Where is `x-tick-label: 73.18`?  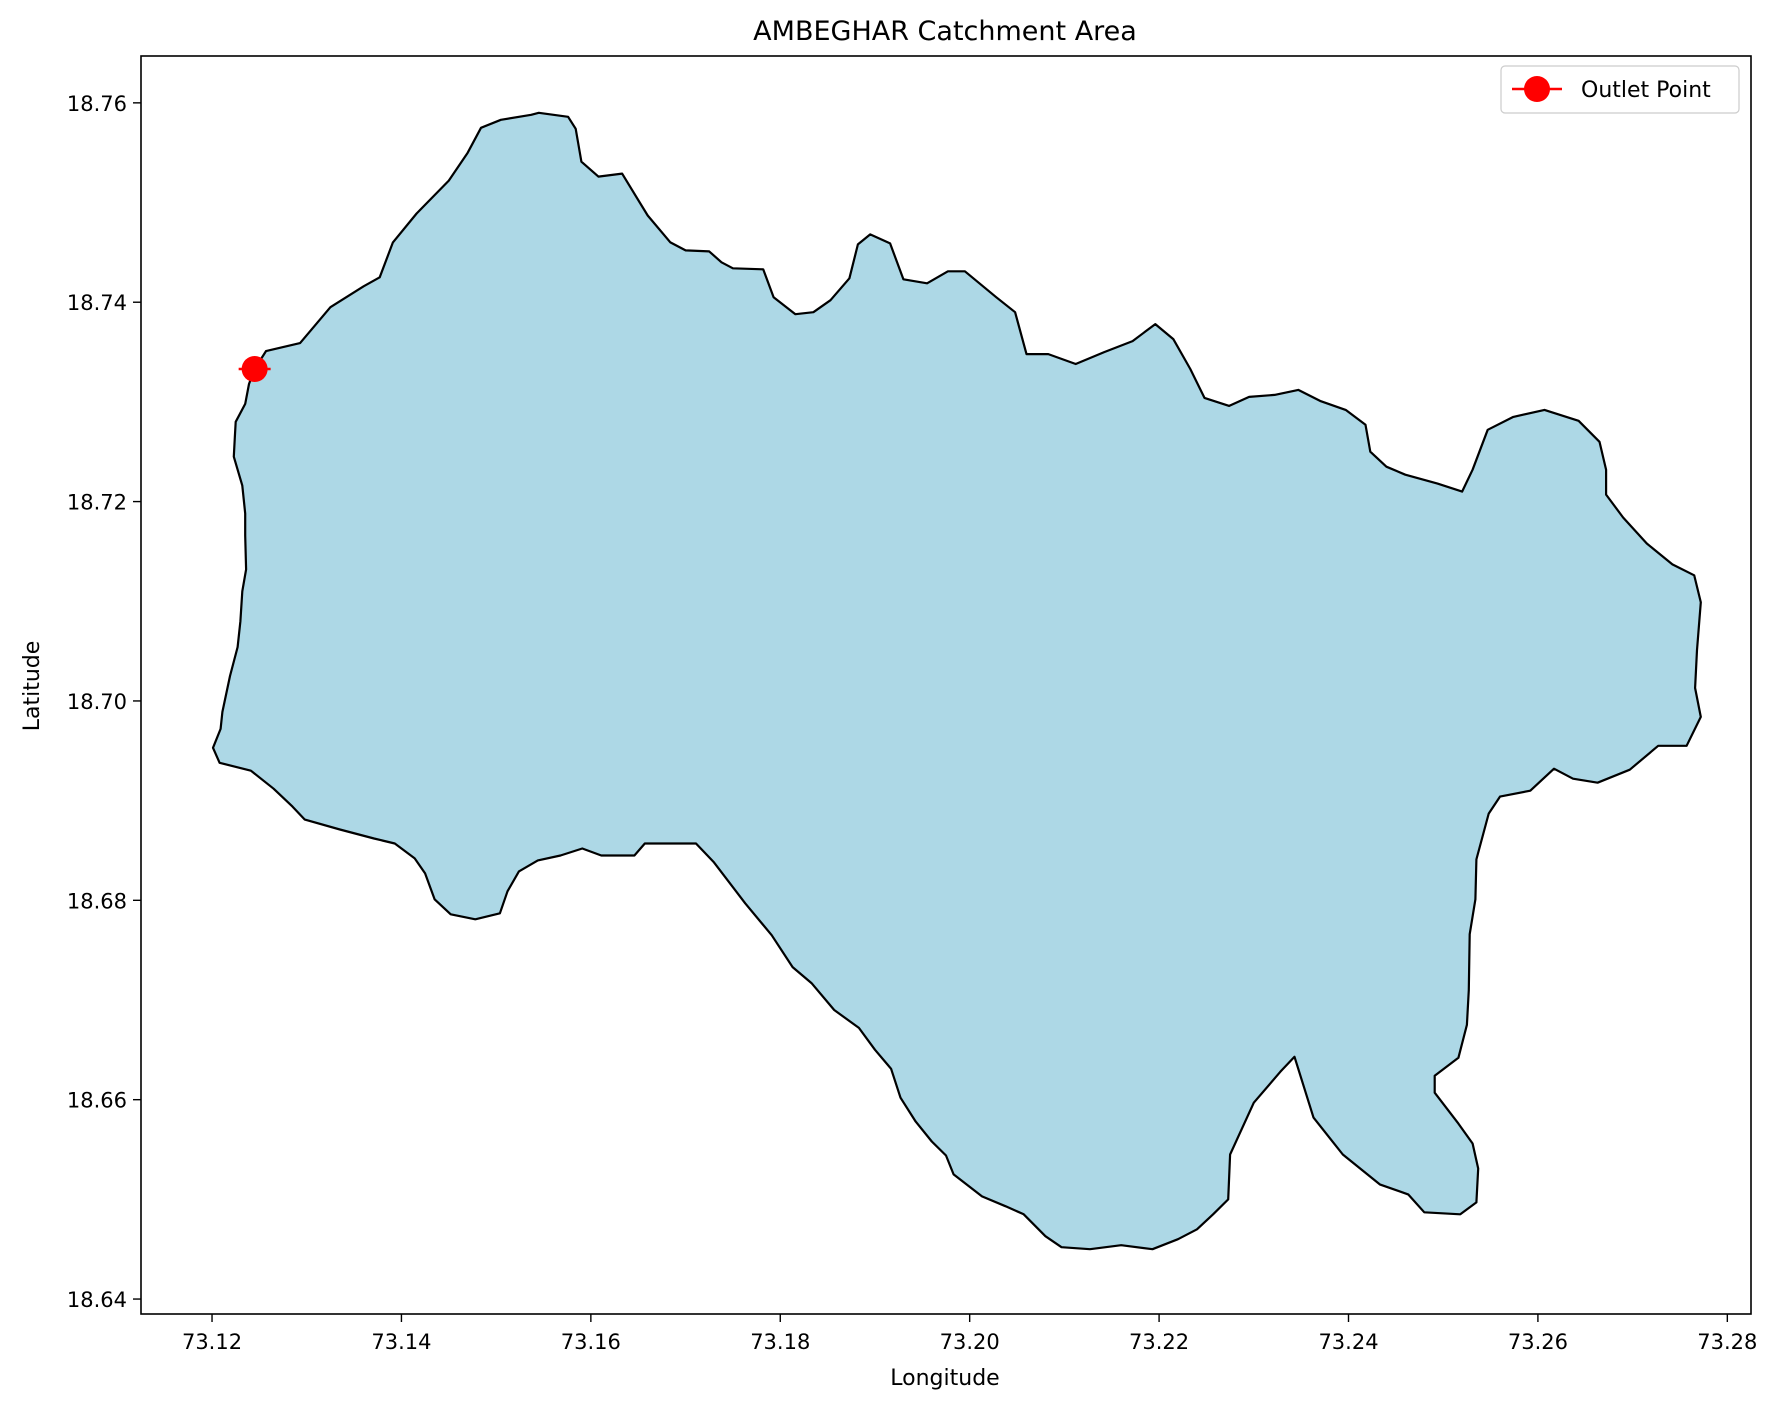
x-tick-label: 73.18 is located at coordinates (780, 1342).